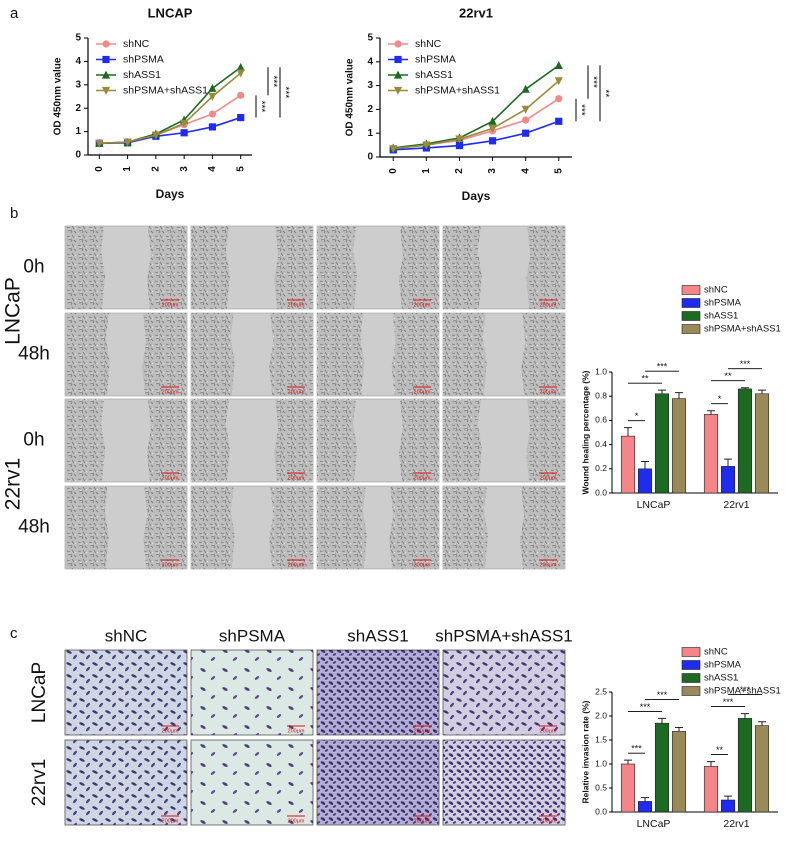 This screenshot has width=800, height=845. Describe the element at coordinates (370, 109) in the screenshot. I see `y-tick-label: 2` at that location.